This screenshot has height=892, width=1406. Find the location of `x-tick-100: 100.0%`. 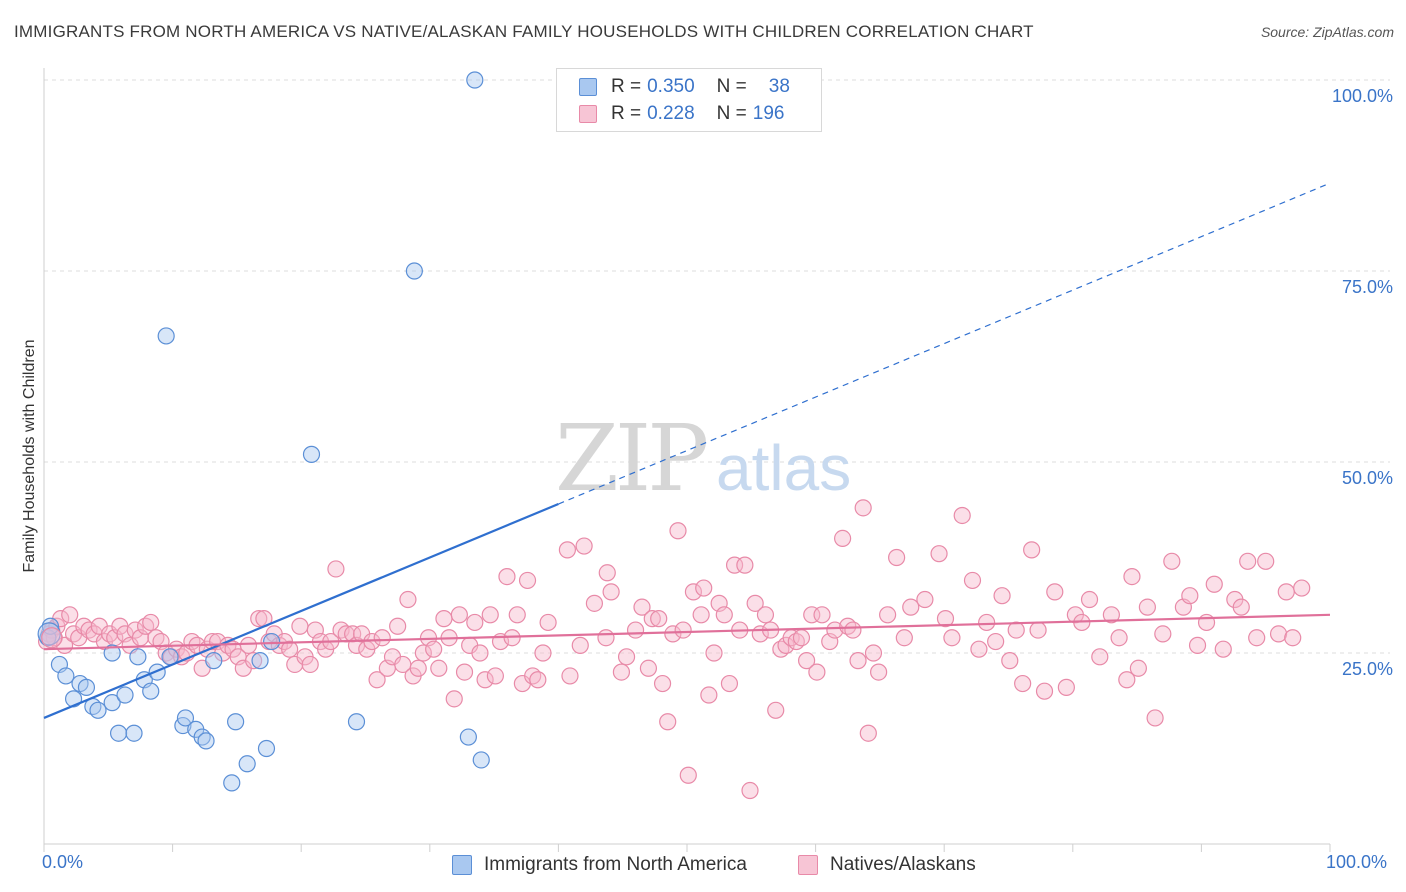

x-tick-100: 100.0% is located at coordinates (1357, 862).